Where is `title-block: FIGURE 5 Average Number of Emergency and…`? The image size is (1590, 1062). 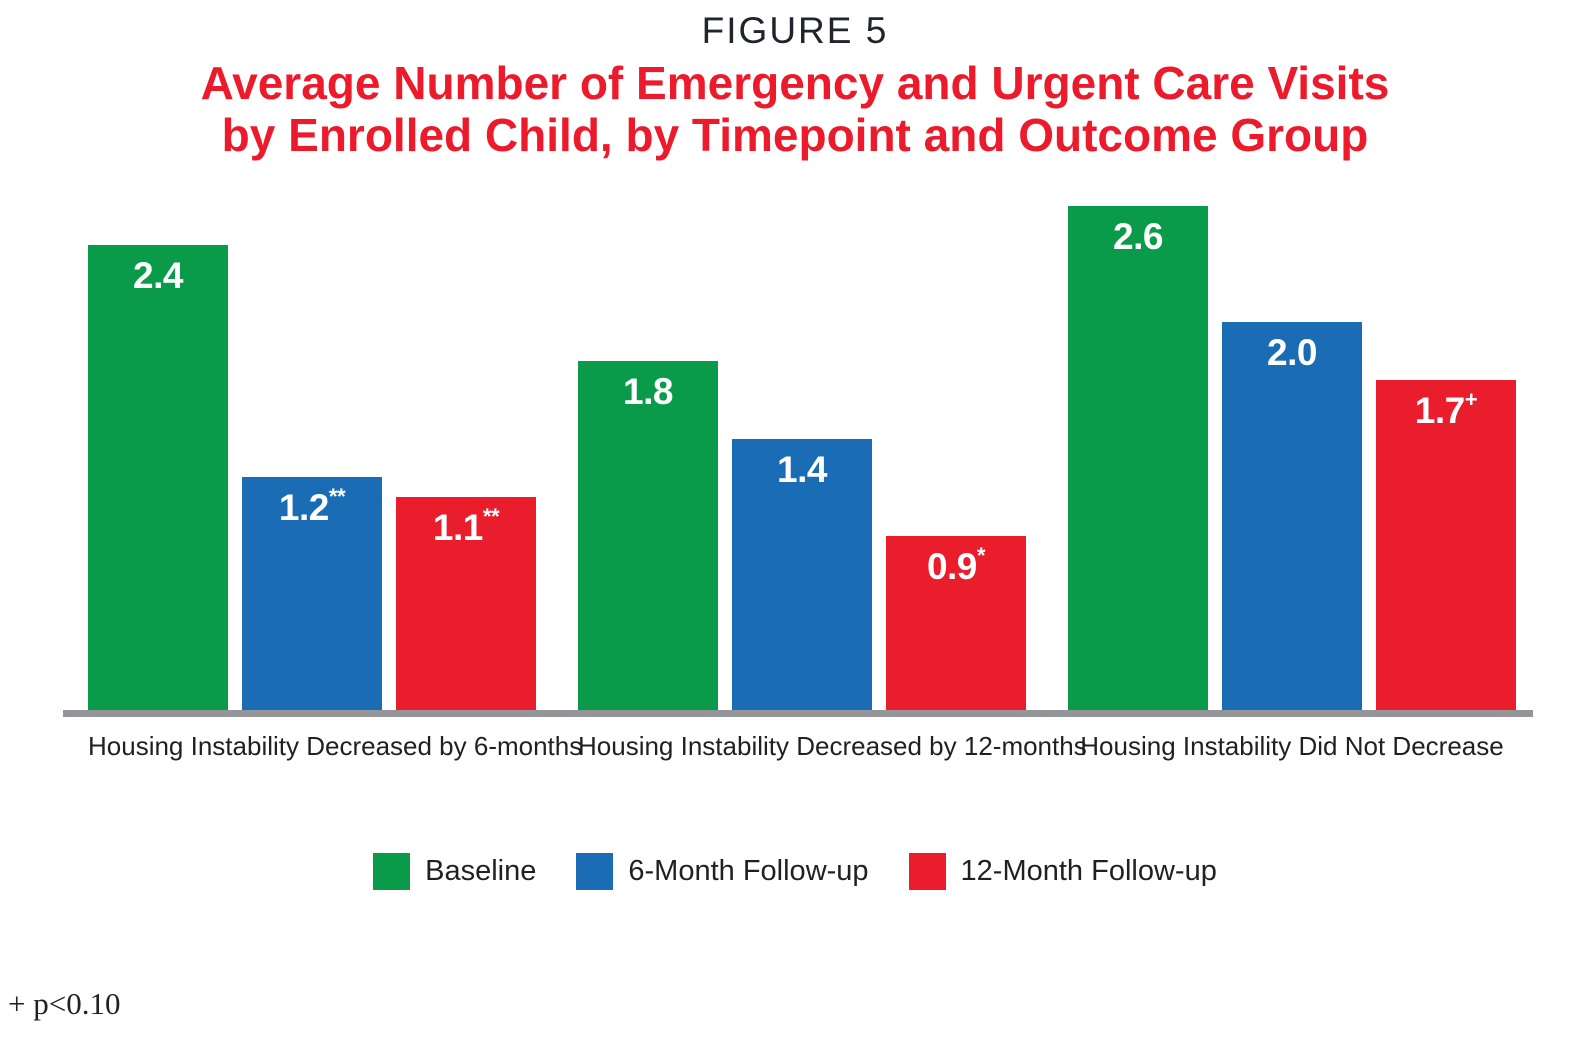 title-block: FIGURE 5 Average Number of Emergency and… is located at coordinates (795, 85).